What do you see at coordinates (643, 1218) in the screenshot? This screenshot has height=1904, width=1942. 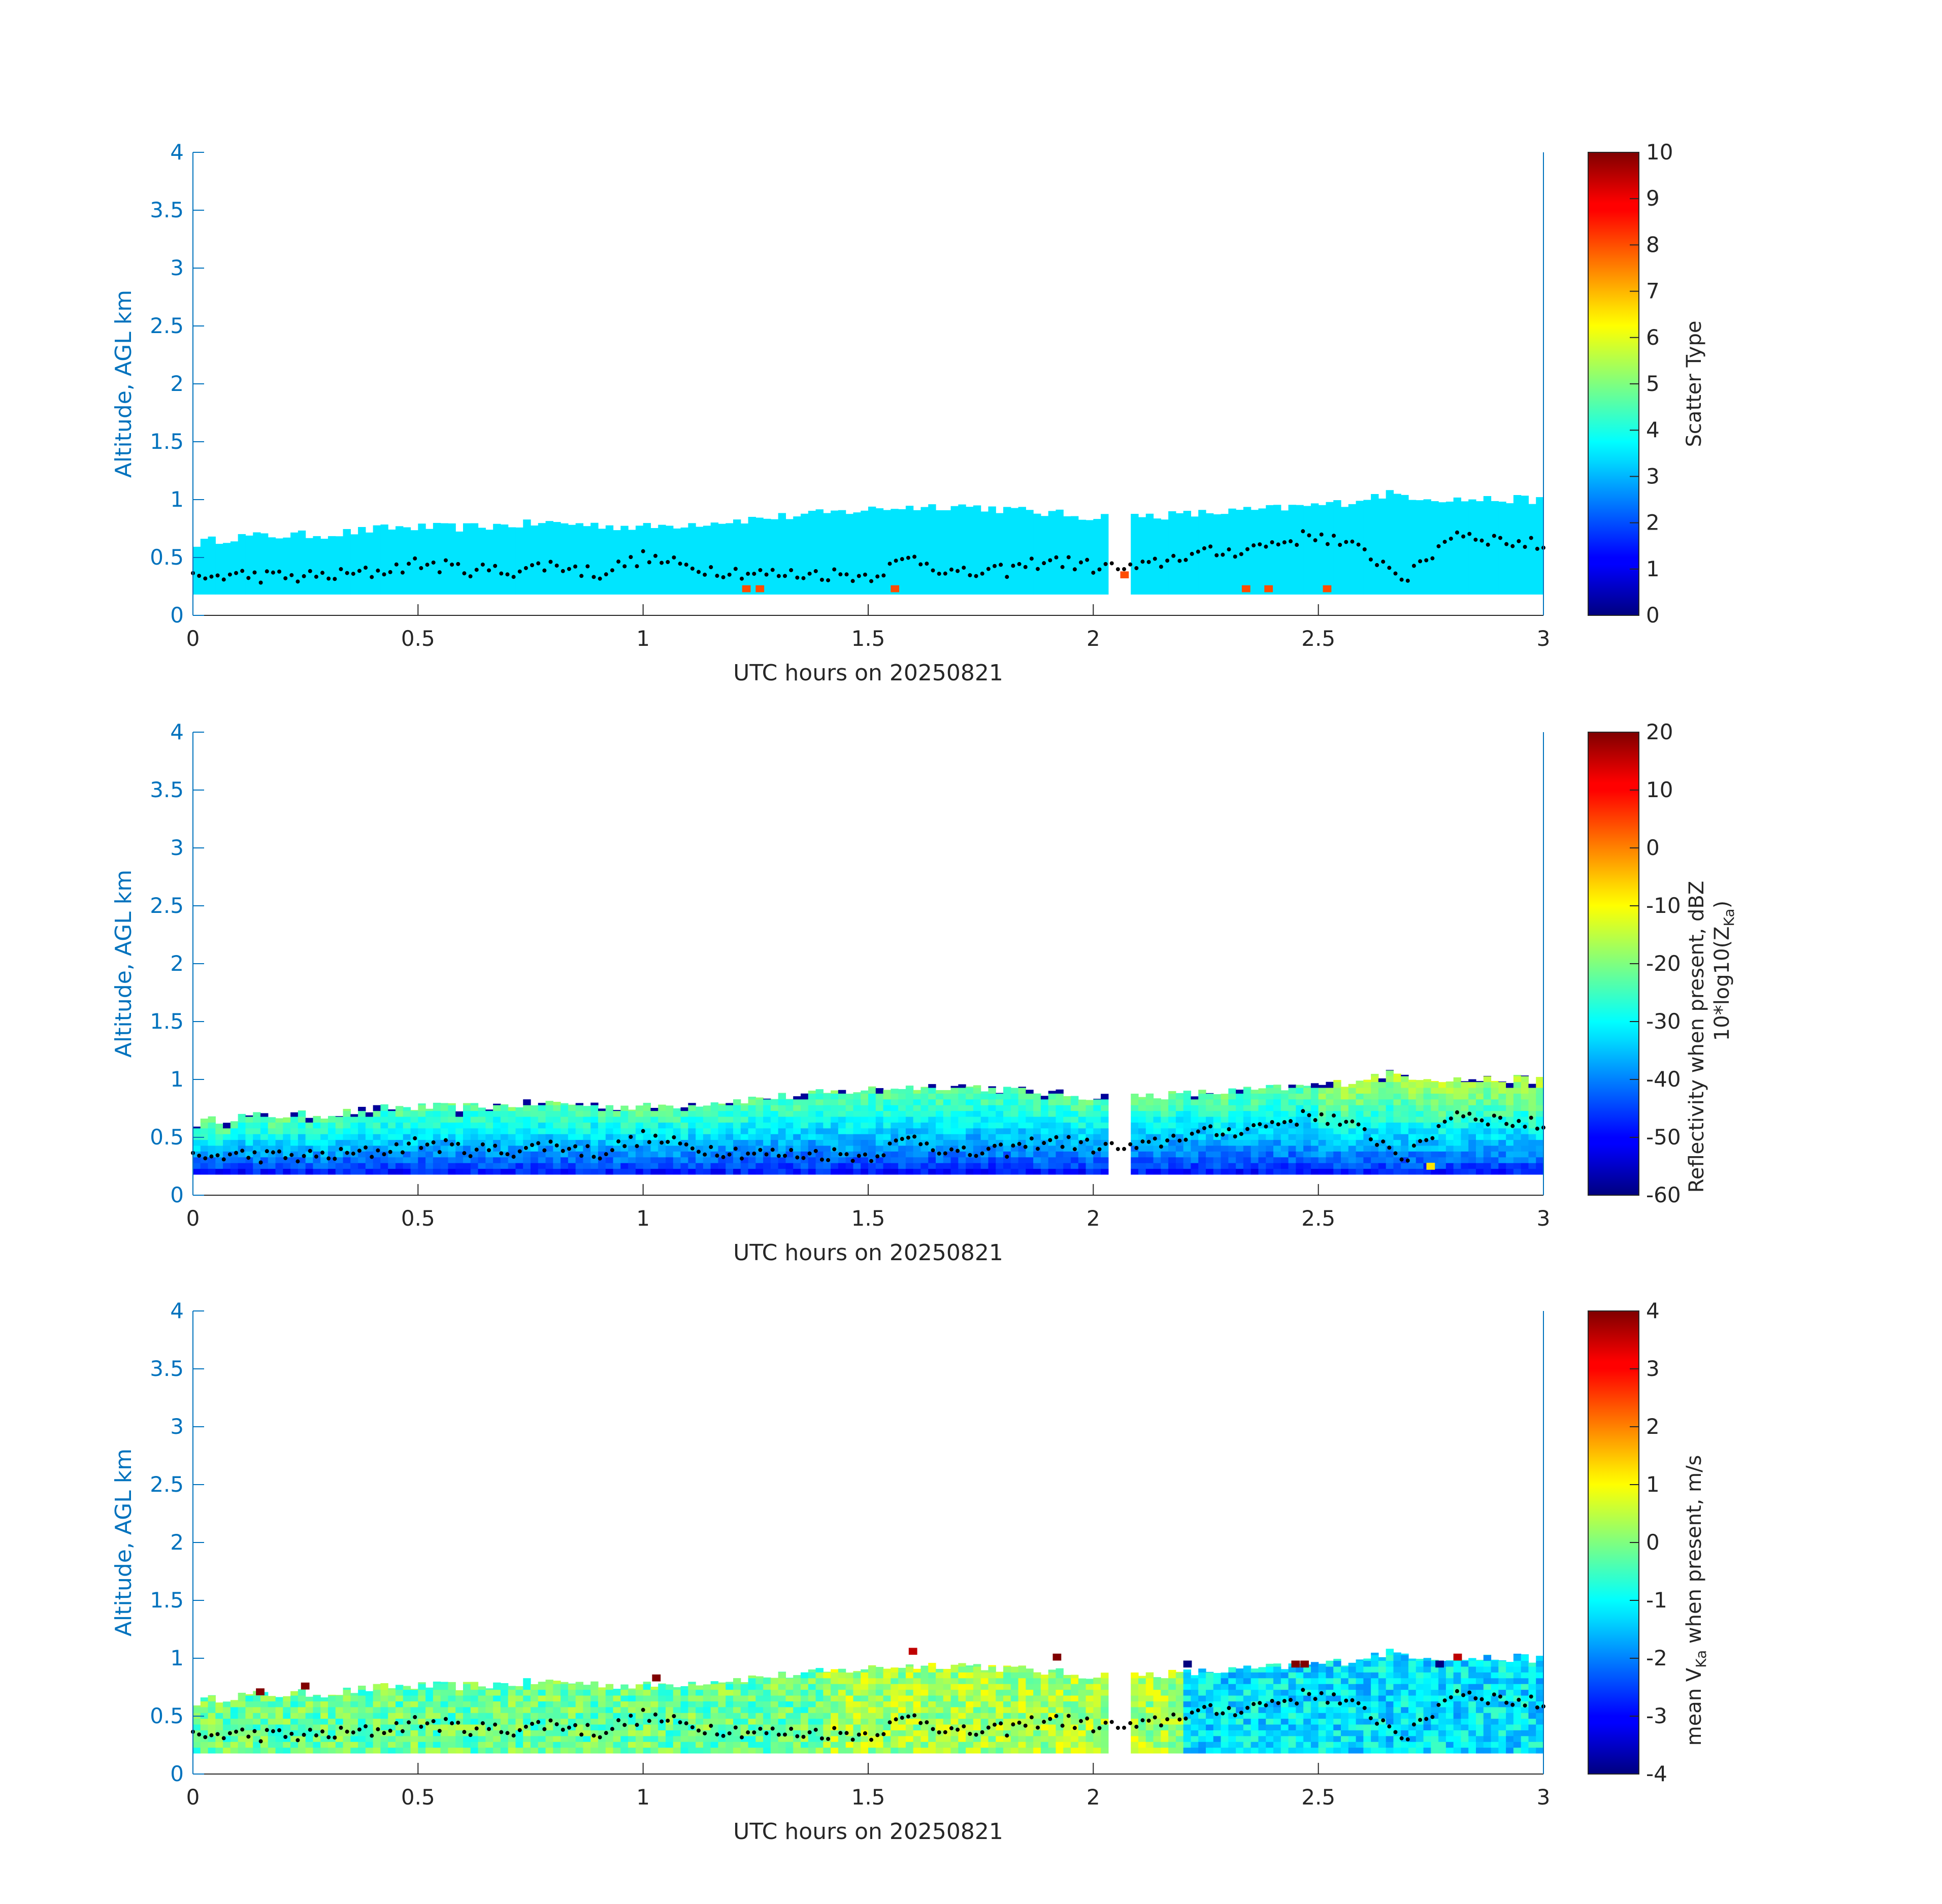 I see `x-tick-label: 1` at bounding box center [643, 1218].